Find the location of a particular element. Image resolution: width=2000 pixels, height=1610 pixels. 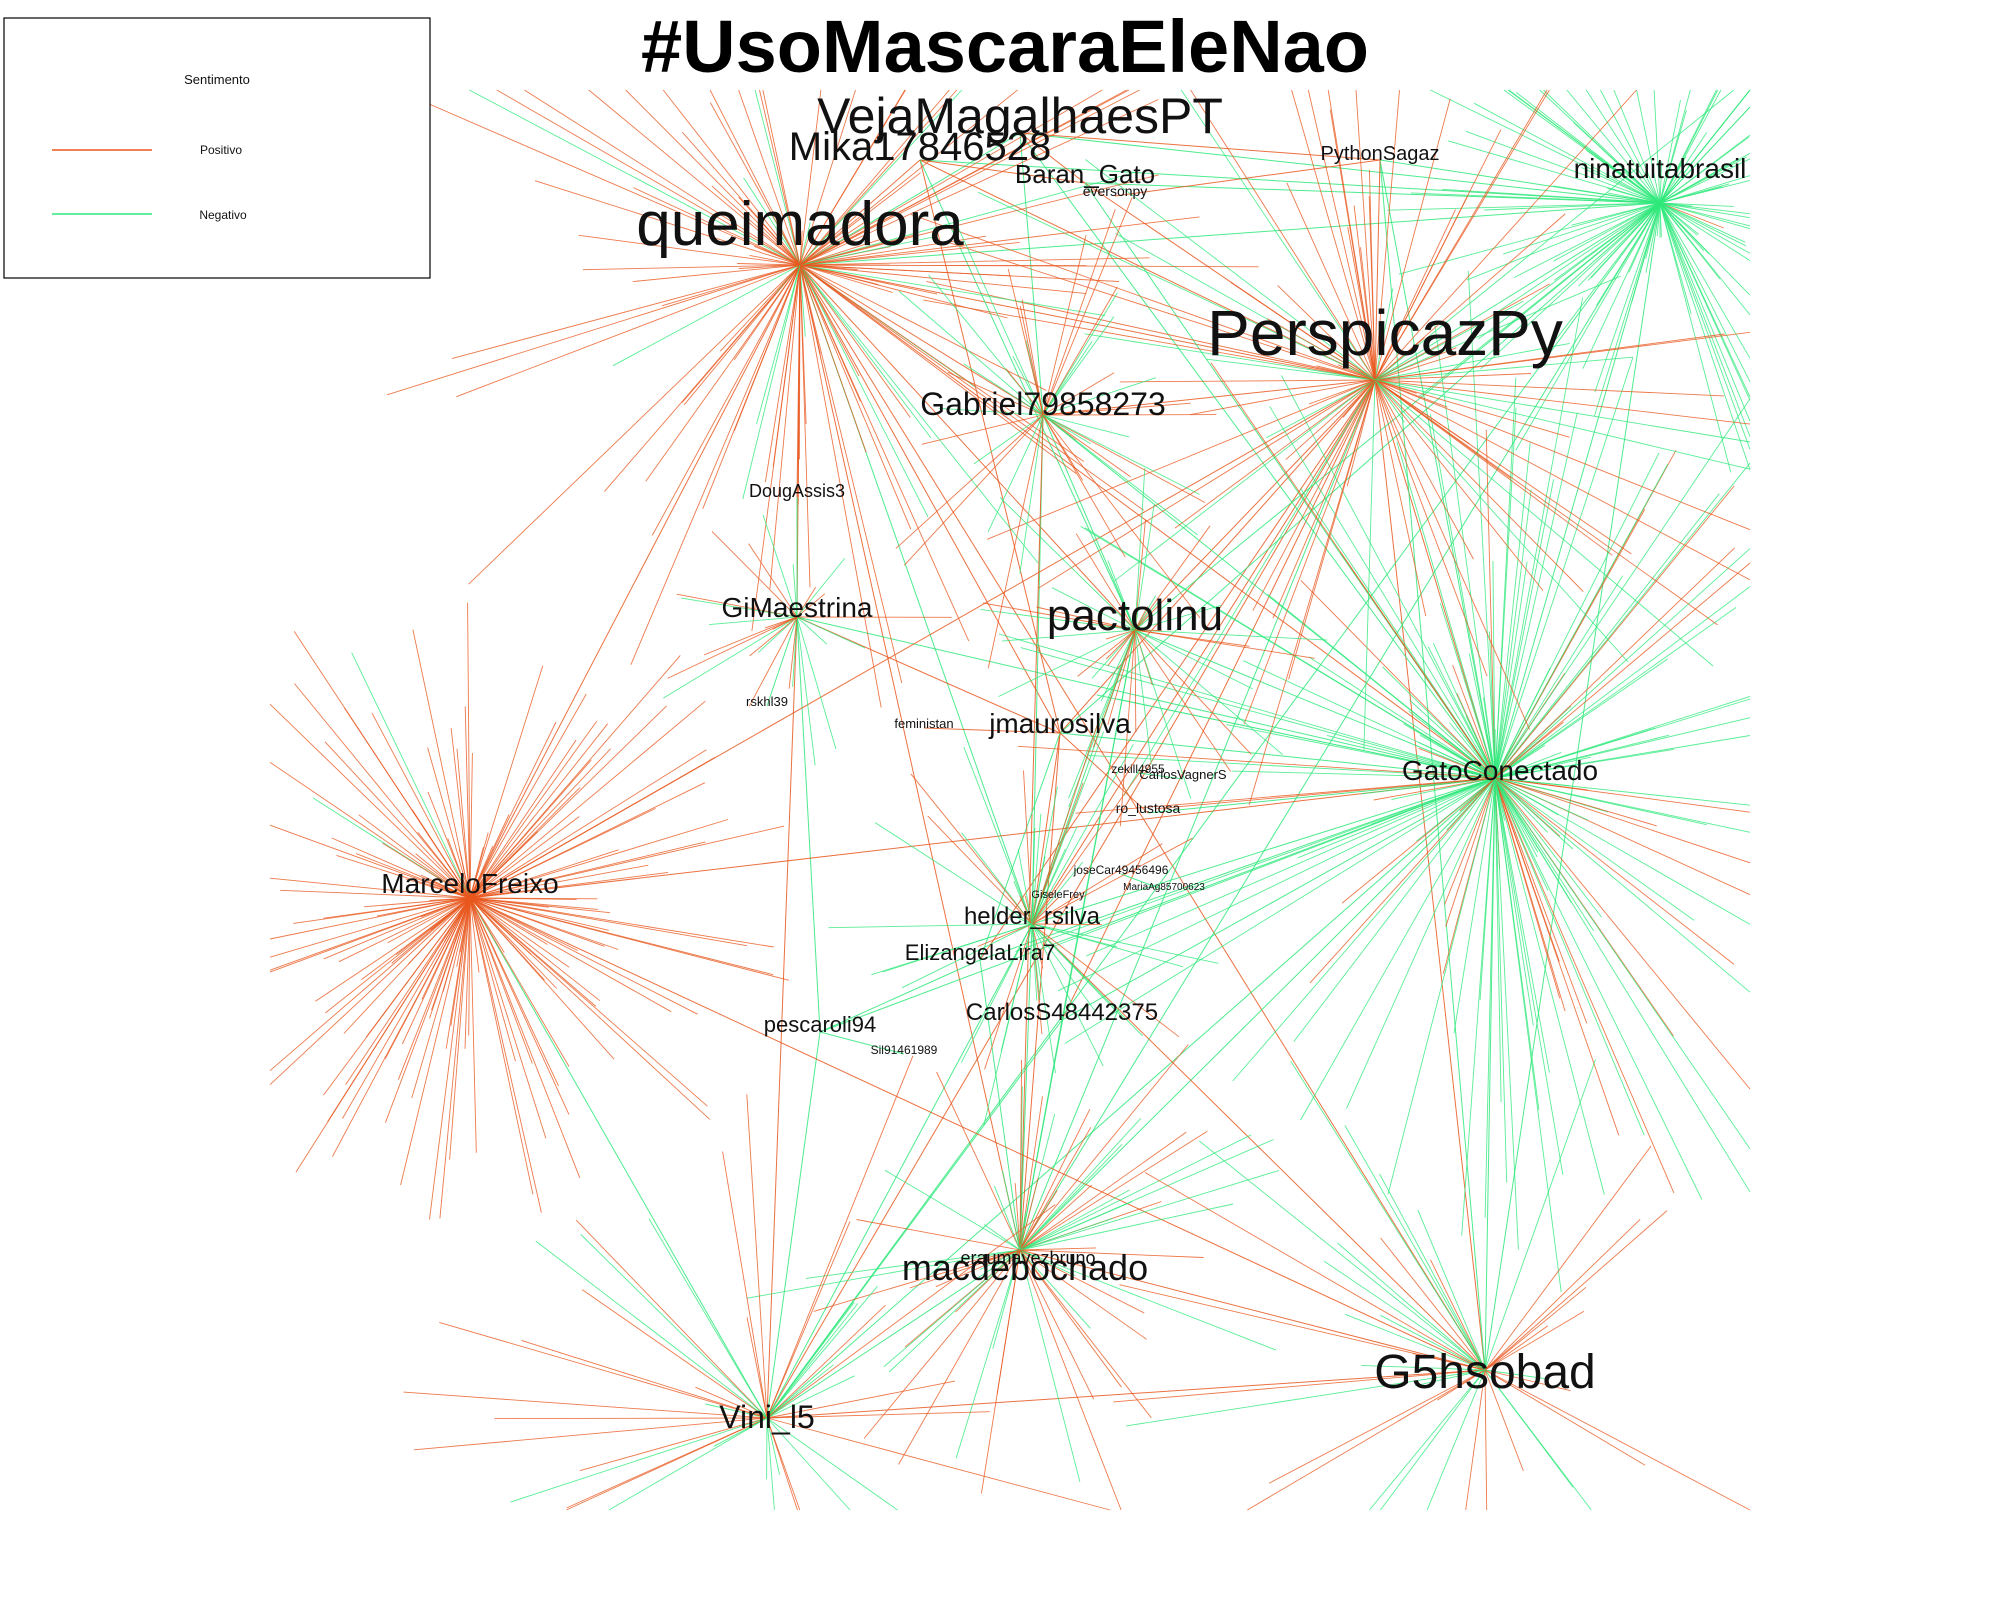

node-label-ninatuitabrasil: ninatuitabrasil is located at coordinates (1660, 168).